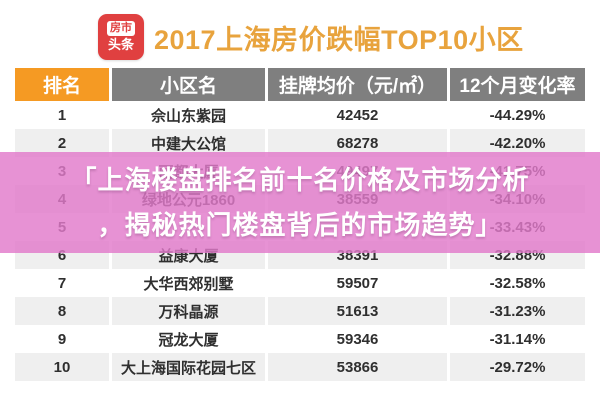 This screenshot has width=600, height=400. What do you see at coordinates (359, 367) in the screenshot?
I see `cell-price: 53866` at bounding box center [359, 367].